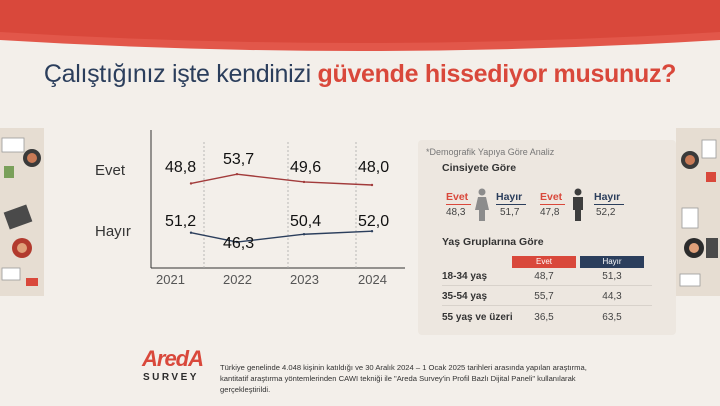  Describe the element at coordinates (544, 317) in the screenshot. I see `age-row-evet-3: 36,5` at that location.